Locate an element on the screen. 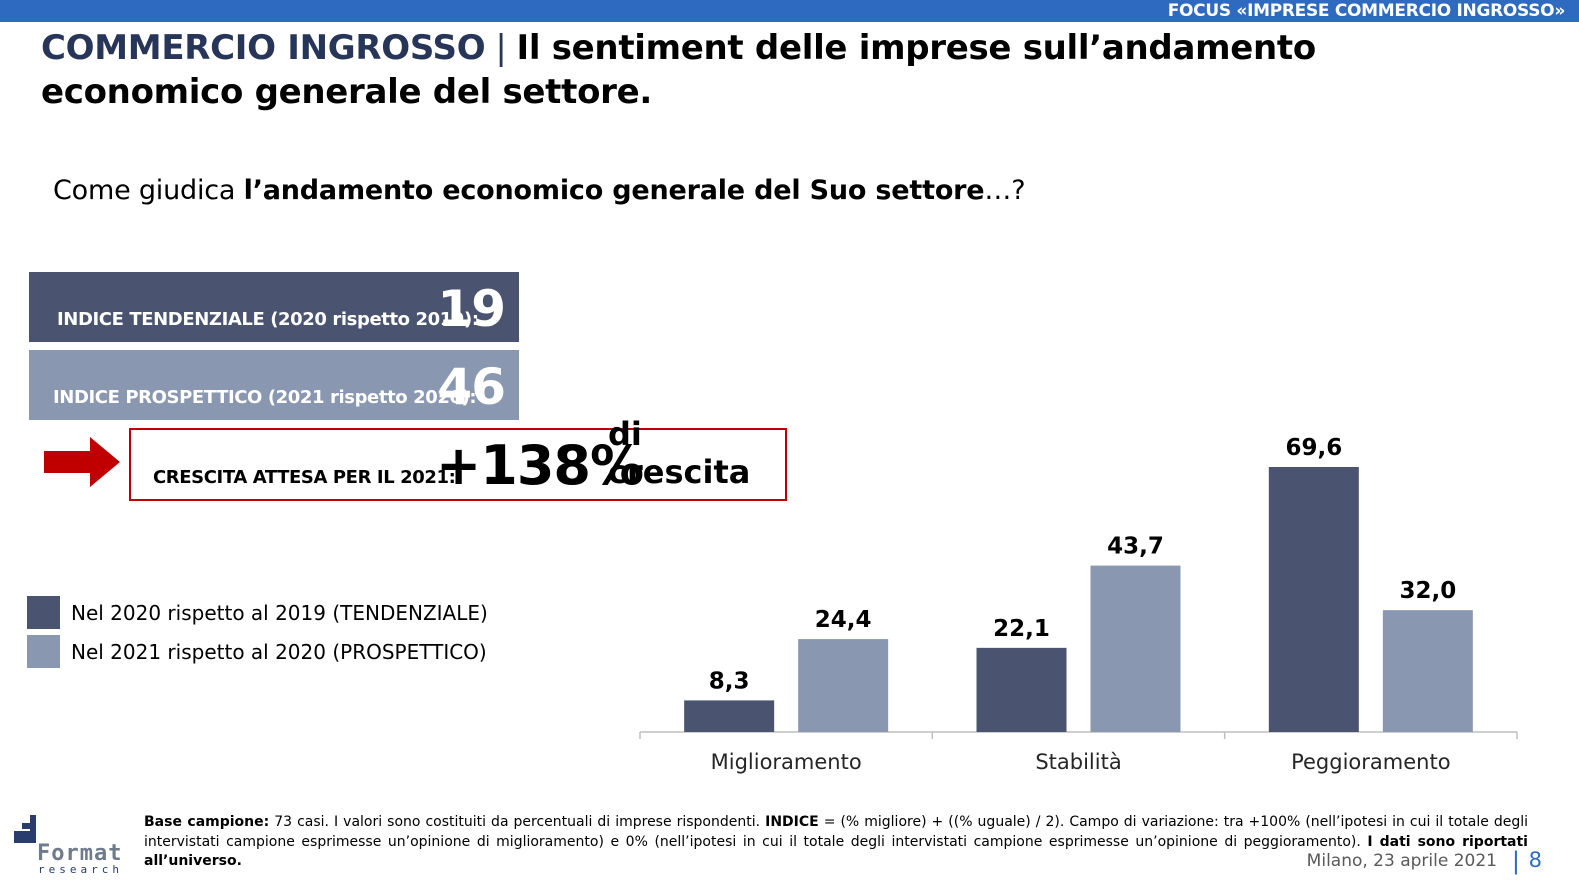 The width and height of the screenshot is (1579, 887). legend-swatch-tendenziale is located at coordinates (43, 612).